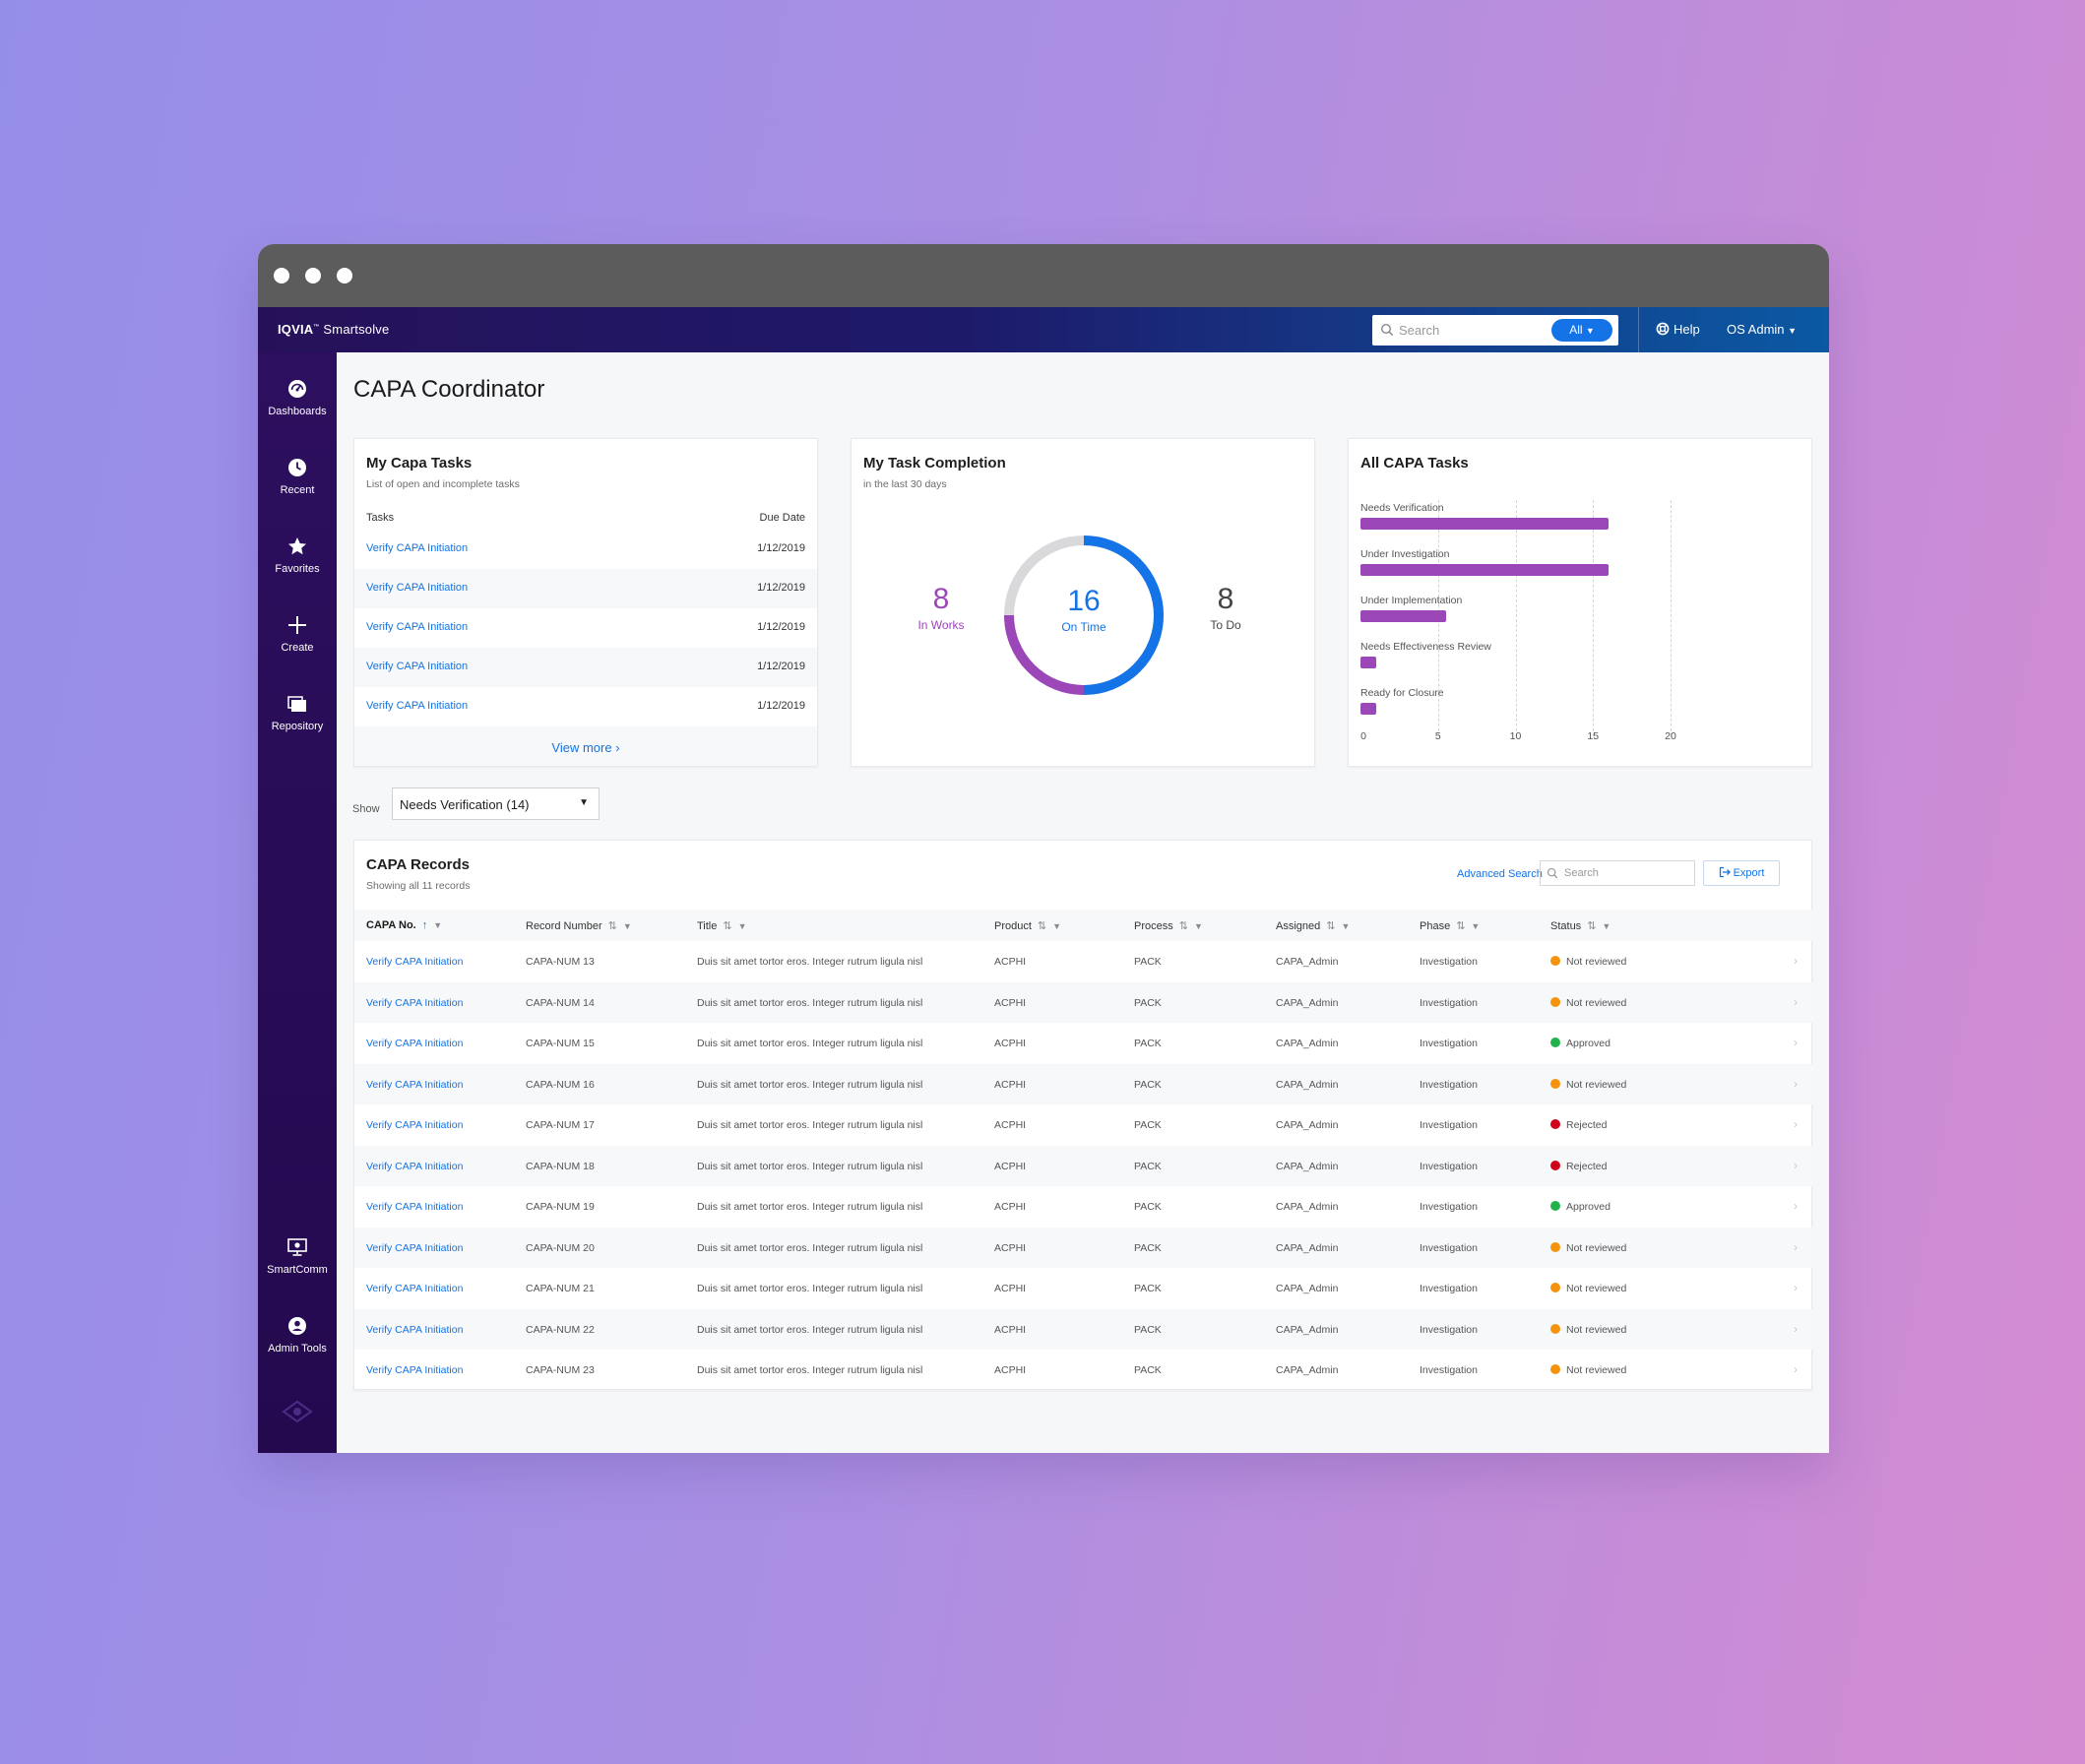  I want to click on tasks-table-header: Tasks Due Date, so click(585, 518).